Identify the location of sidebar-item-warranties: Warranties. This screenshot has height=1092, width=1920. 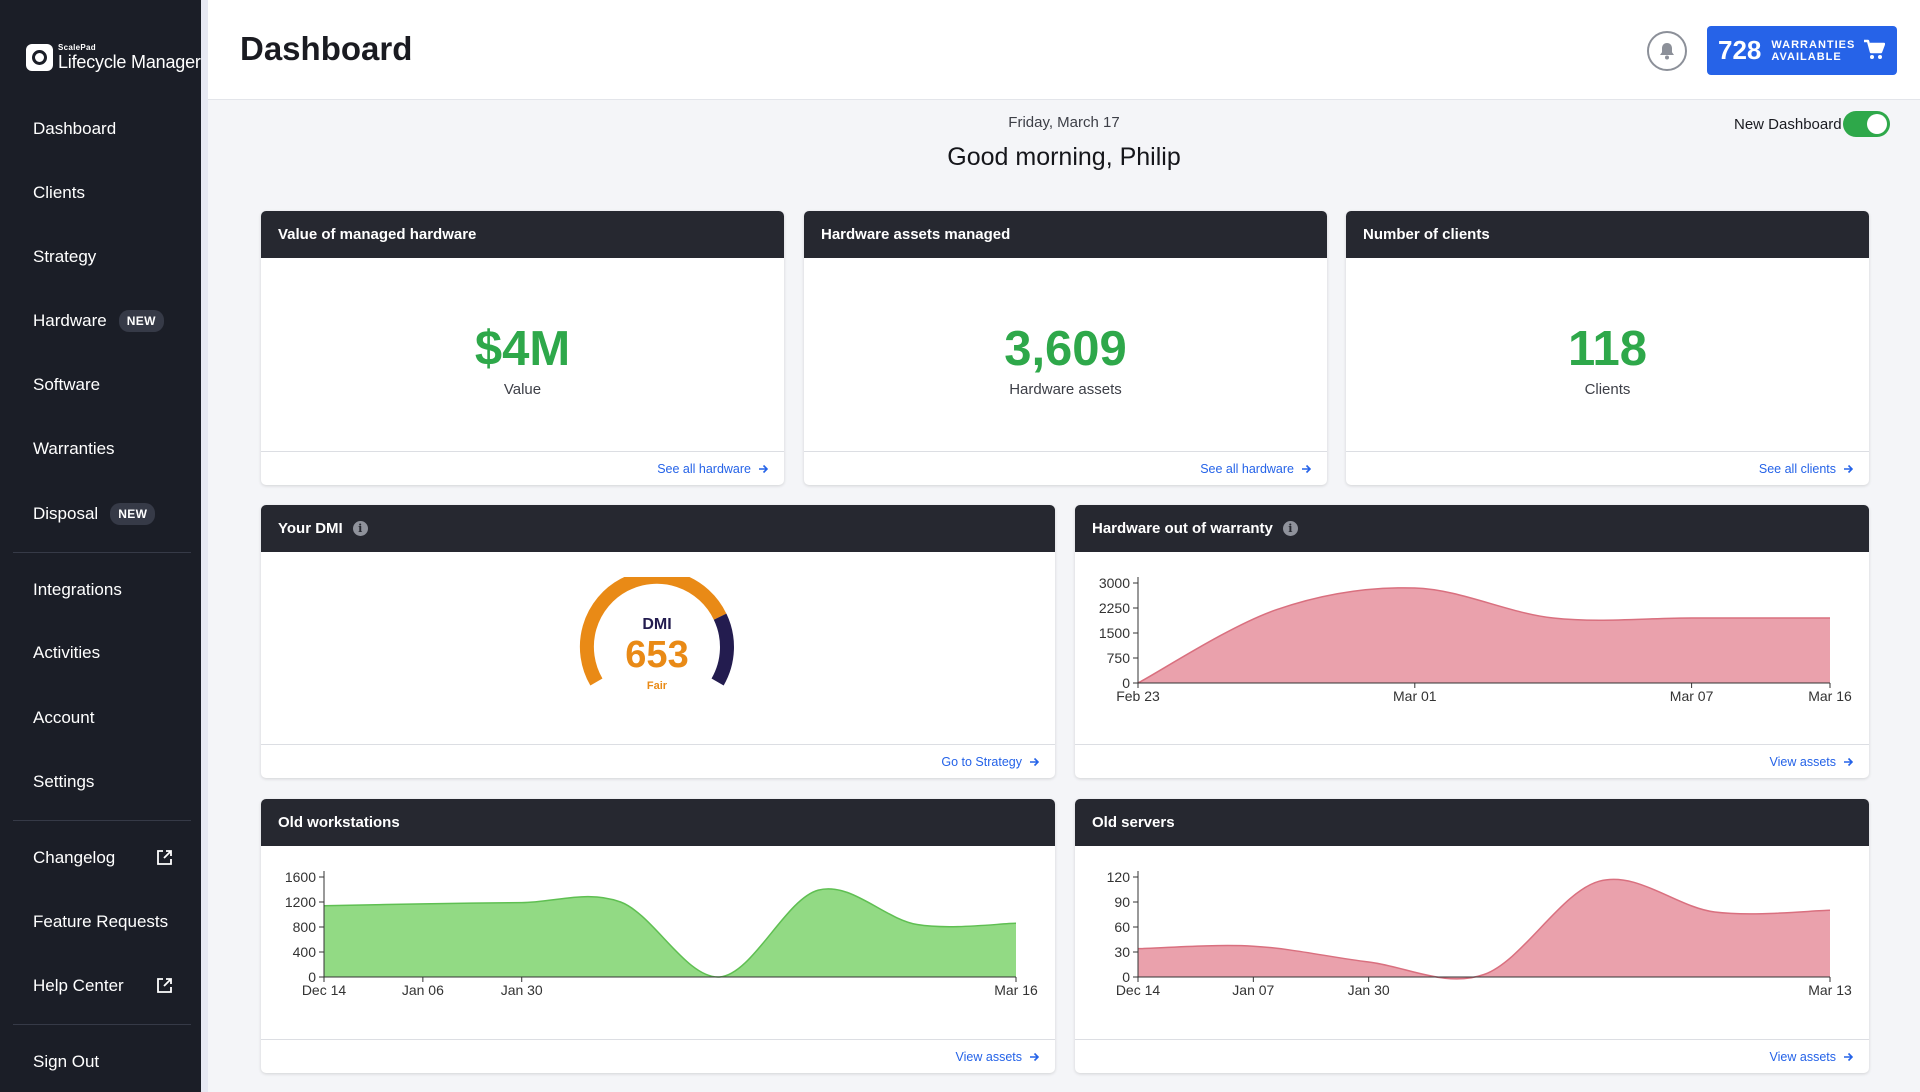
(103, 449).